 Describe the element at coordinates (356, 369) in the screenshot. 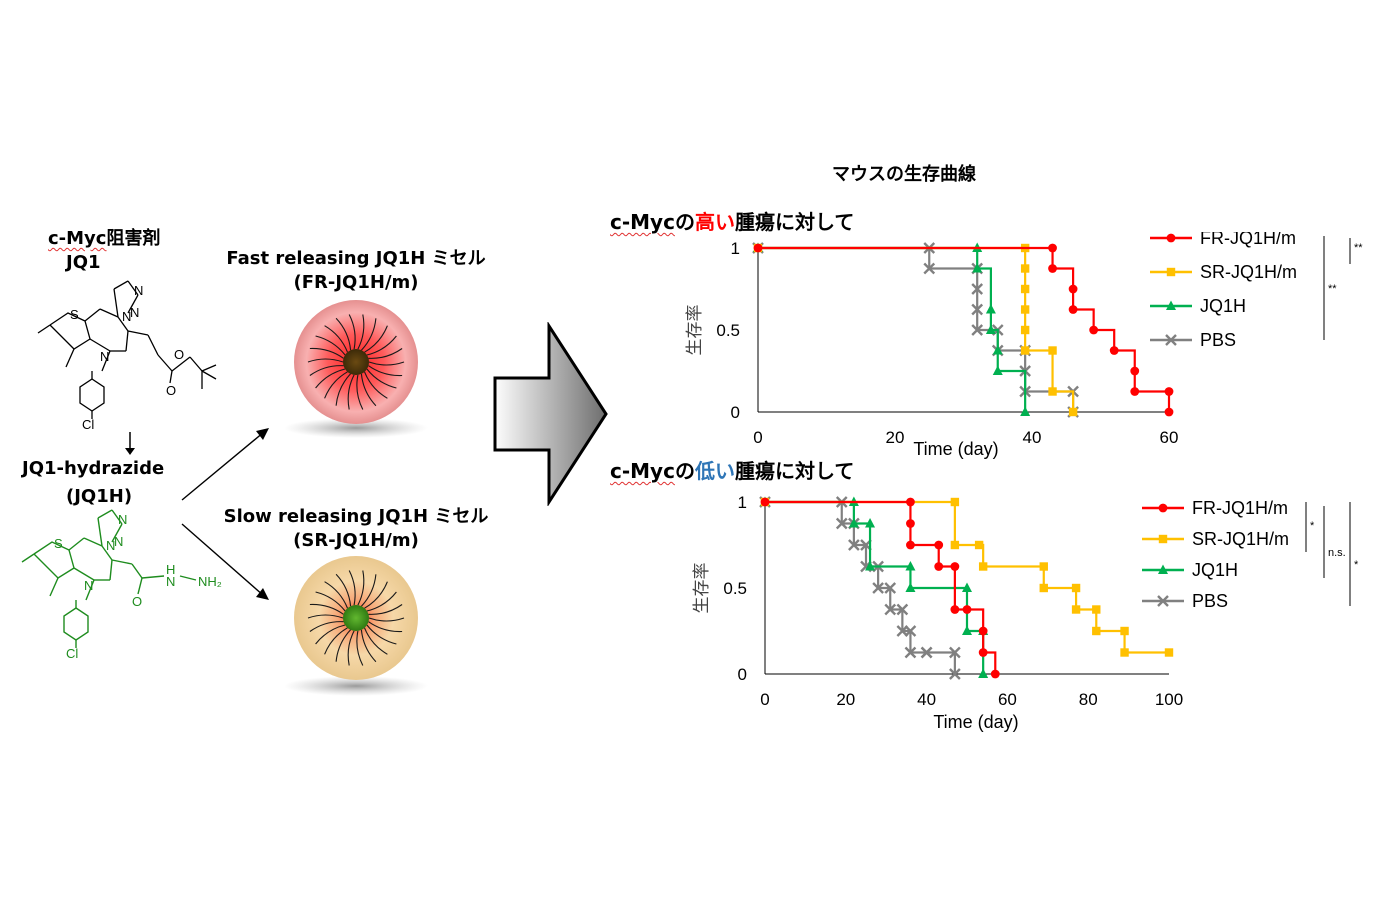

I see `fast-micelle-illustration` at that location.